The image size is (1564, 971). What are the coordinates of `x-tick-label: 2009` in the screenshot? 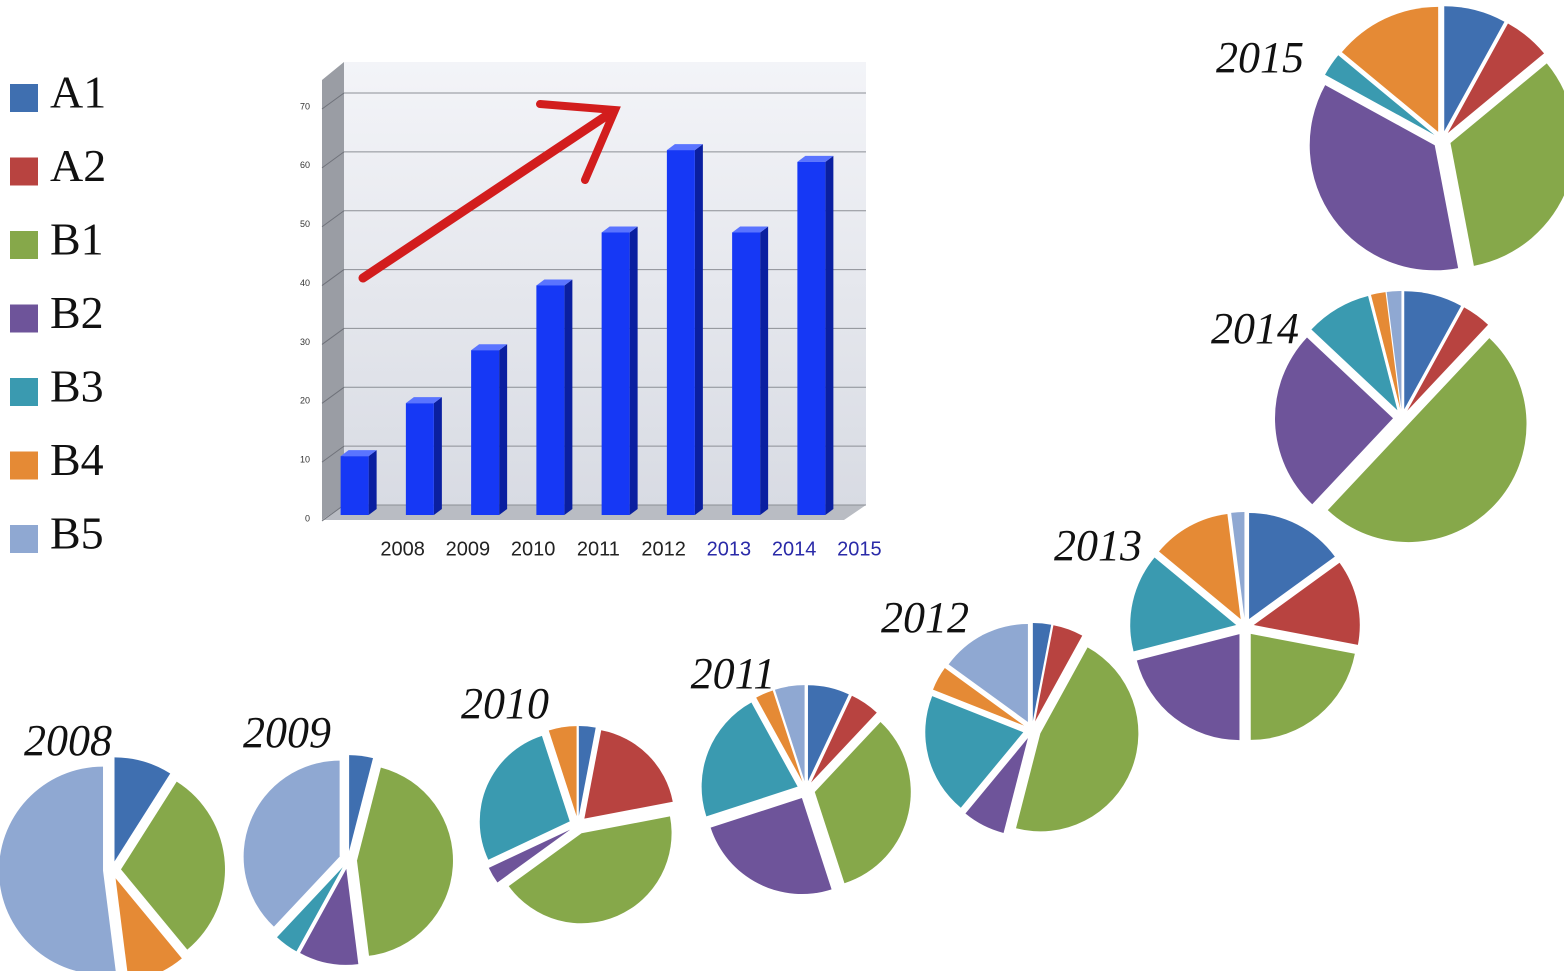 It's located at (468, 549).